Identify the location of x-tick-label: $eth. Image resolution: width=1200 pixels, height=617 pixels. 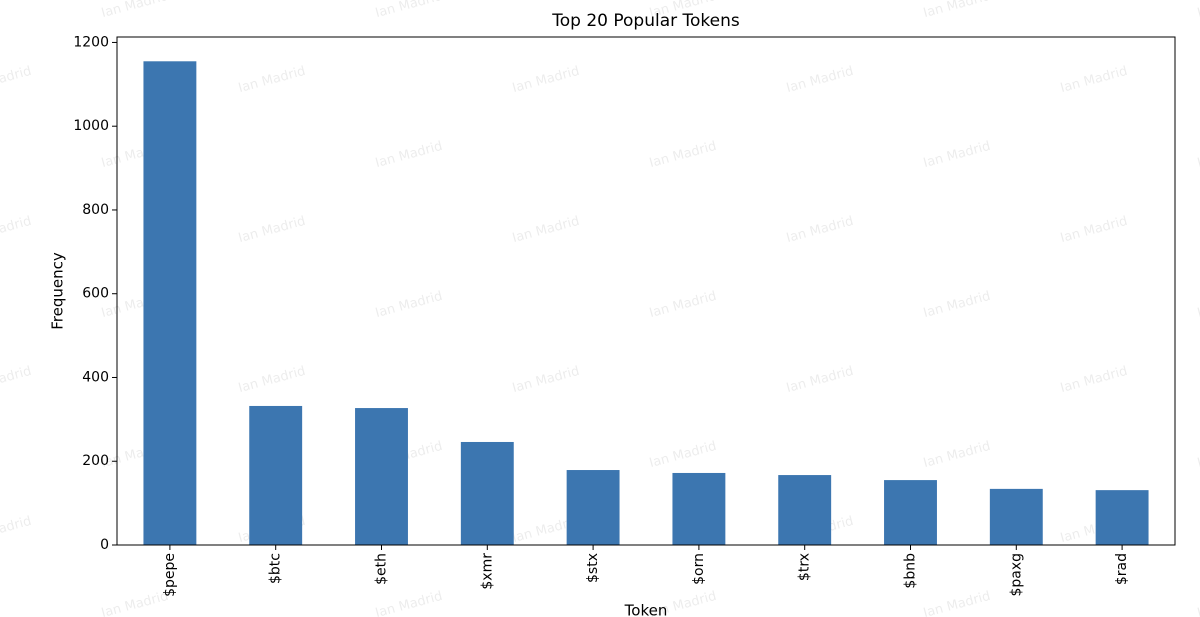
(382, 569).